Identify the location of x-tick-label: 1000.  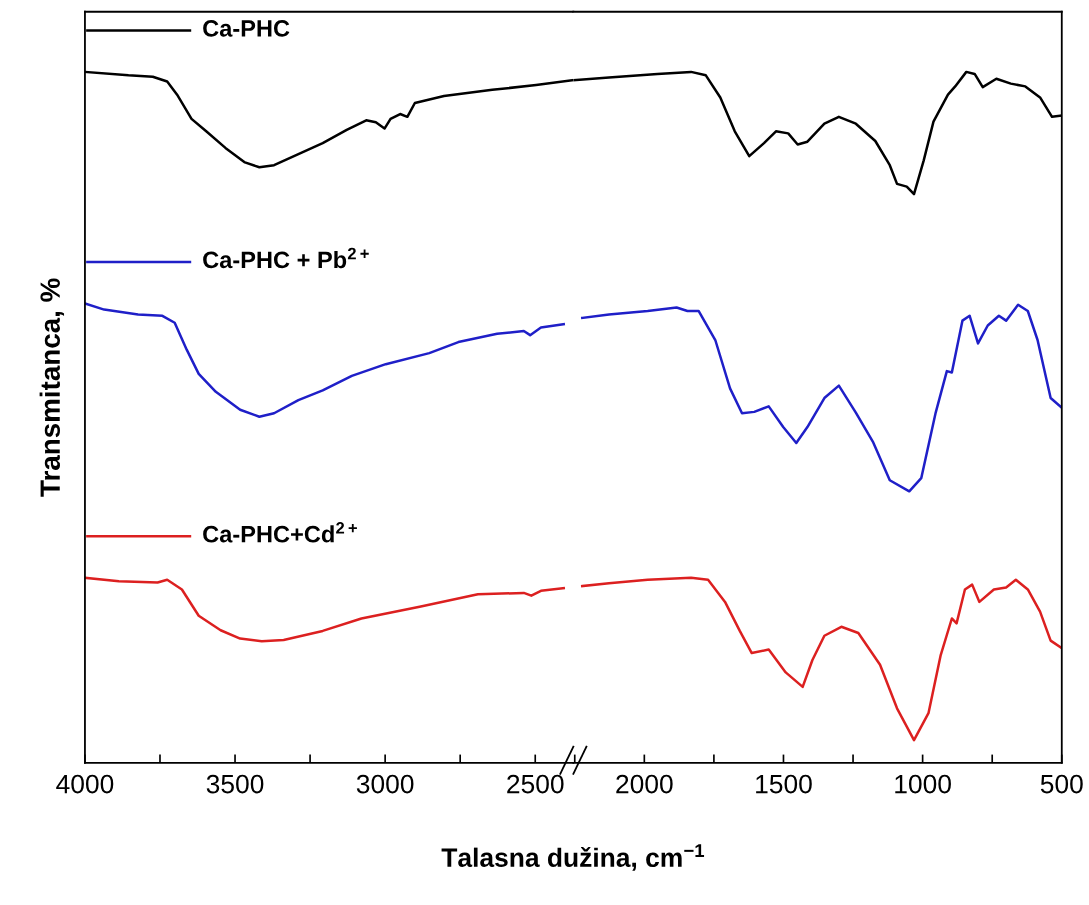
(923, 784).